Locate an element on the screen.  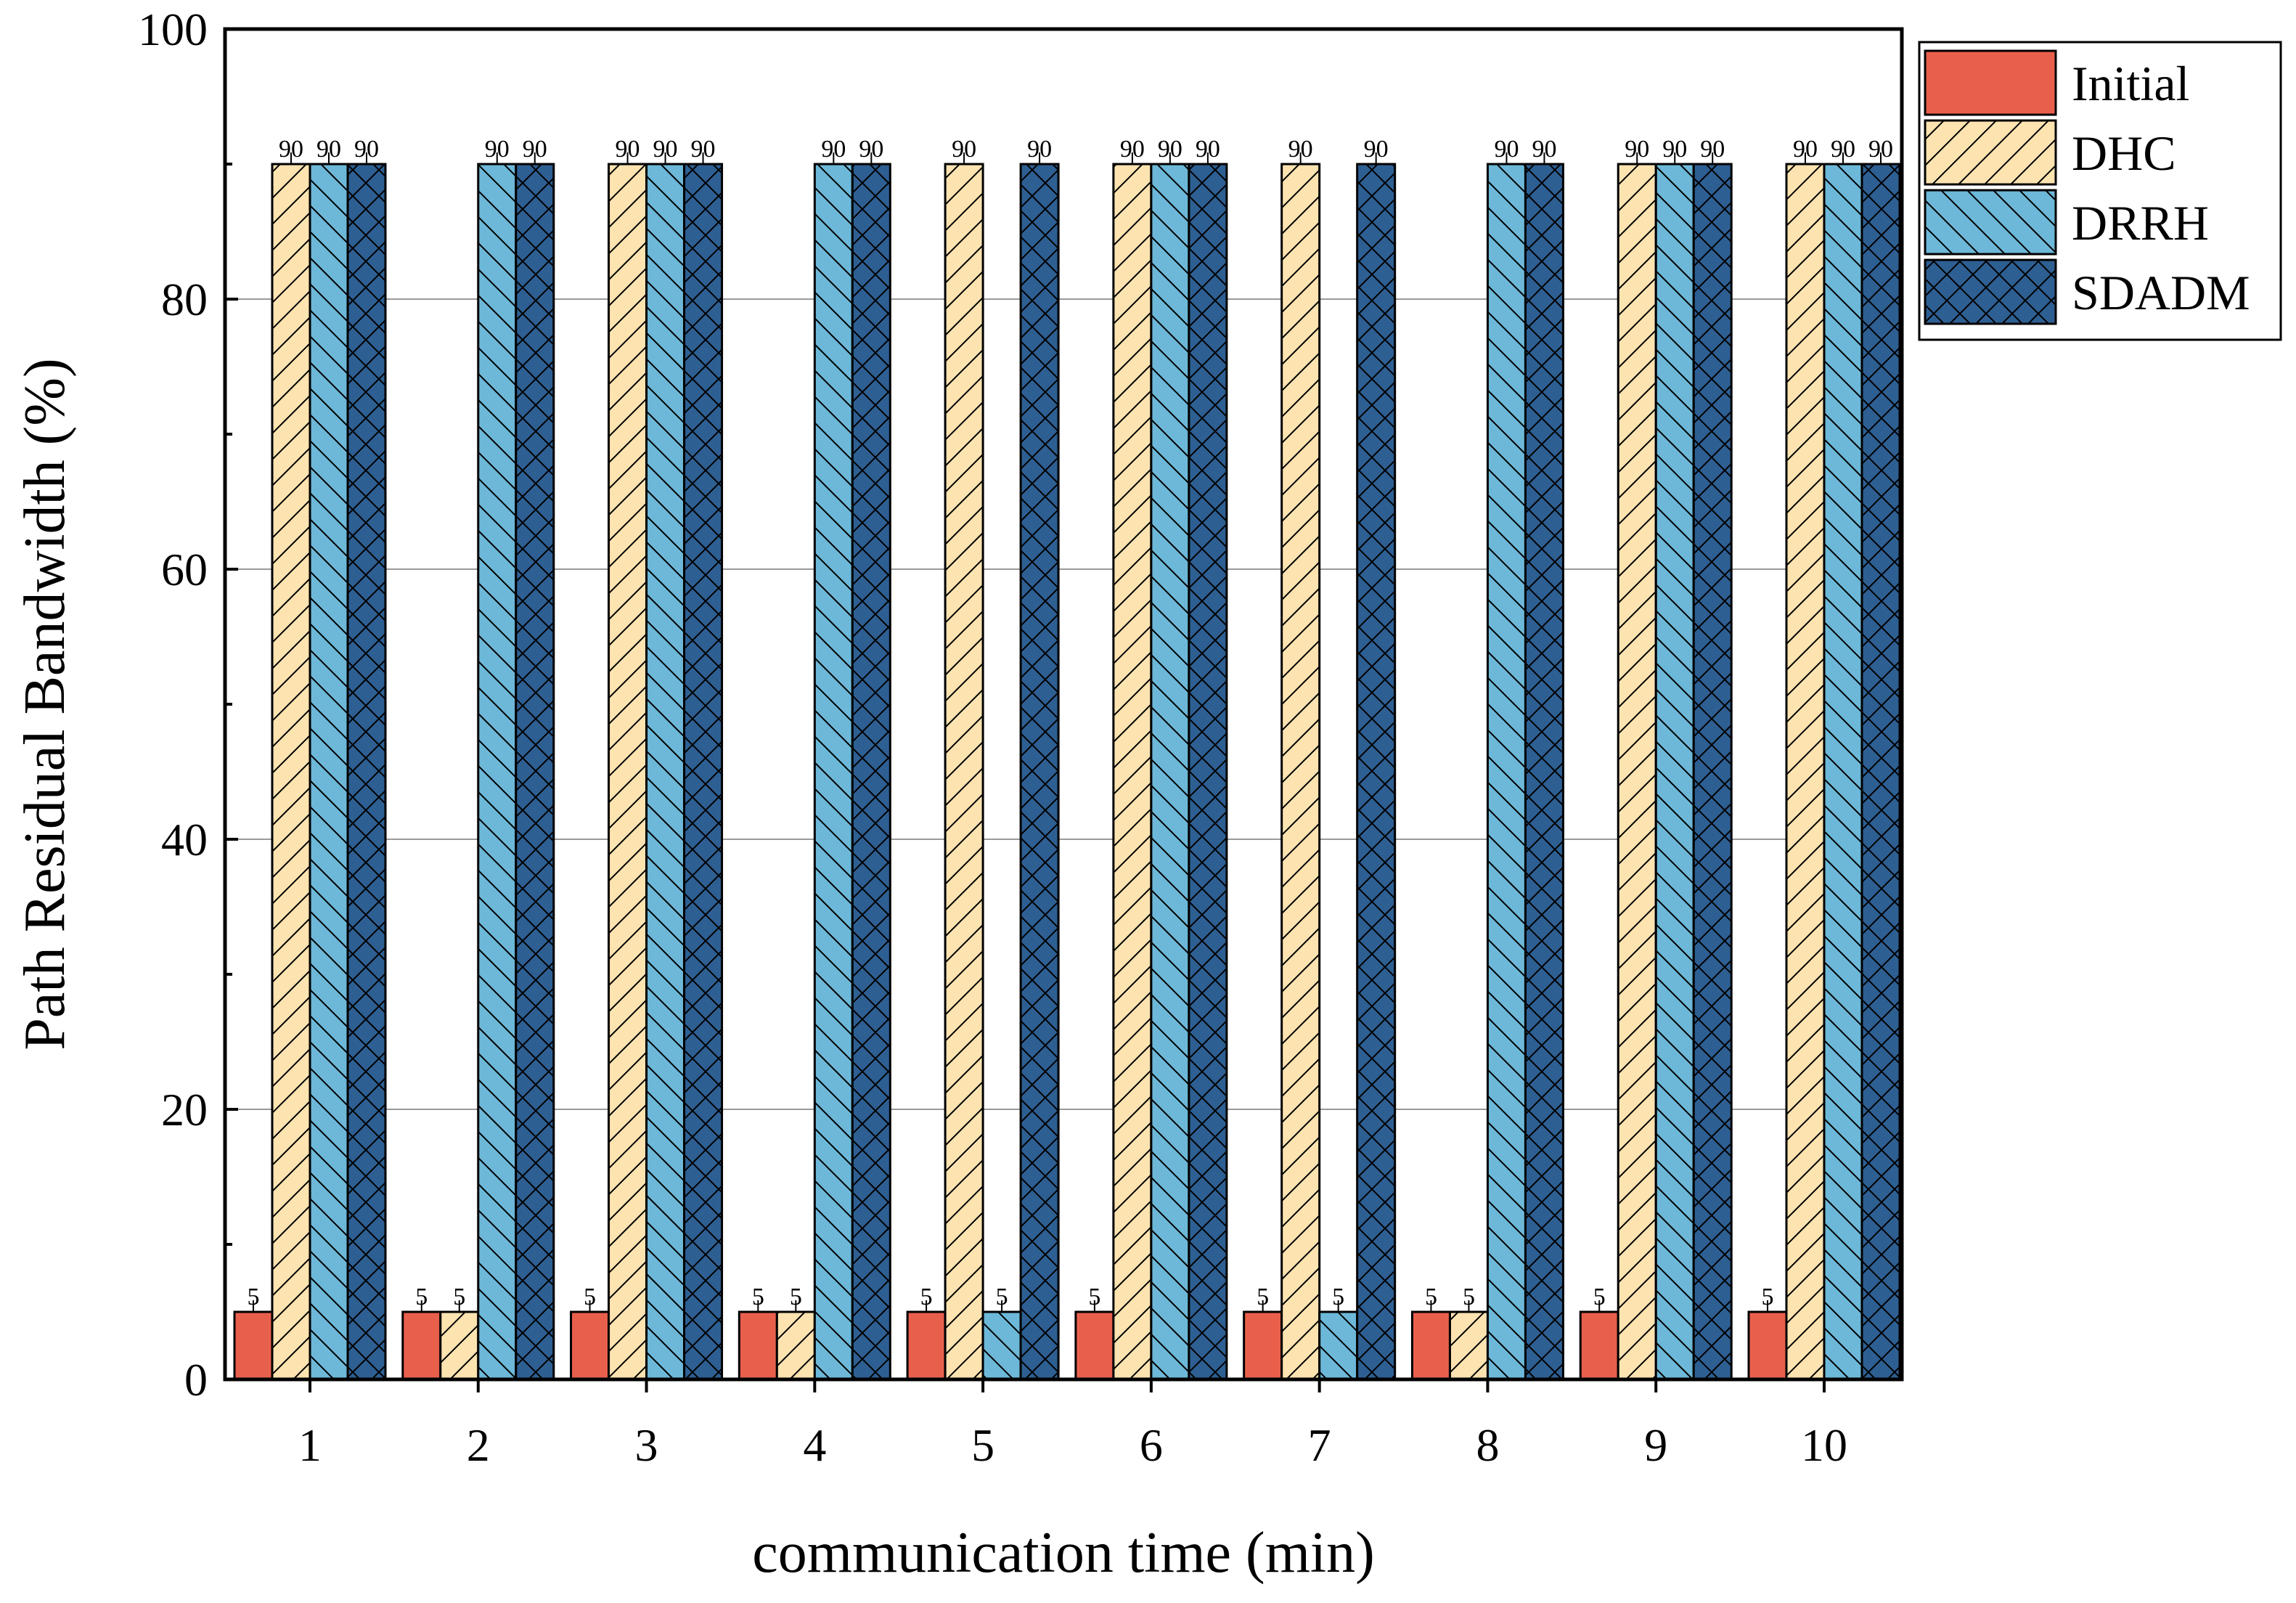
data-label-sdadm-2: 90 is located at coordinates (535, 149).